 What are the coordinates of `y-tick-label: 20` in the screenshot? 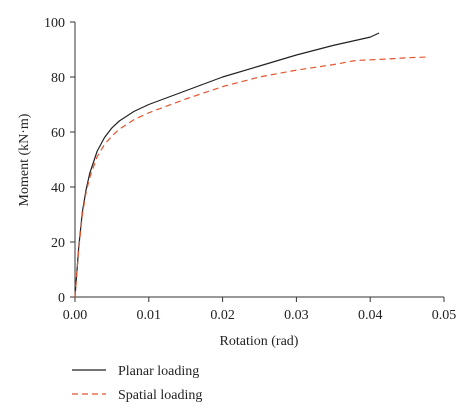 It's located at (58, 243).